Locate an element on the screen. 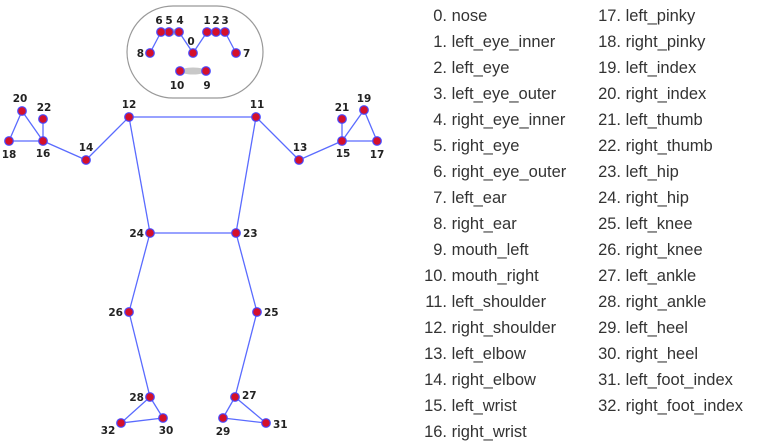 Image resolution: width=772 pixels, height=445 pixels. joint-right_knee is located at coordinates (129, 312).